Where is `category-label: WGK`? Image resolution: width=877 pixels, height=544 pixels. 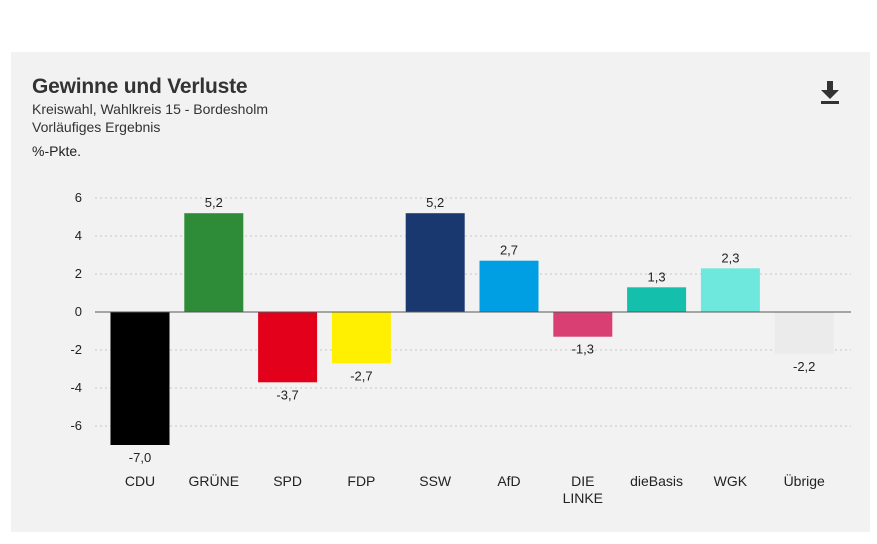 category-label: WGK is located at coordinates (731, 481).